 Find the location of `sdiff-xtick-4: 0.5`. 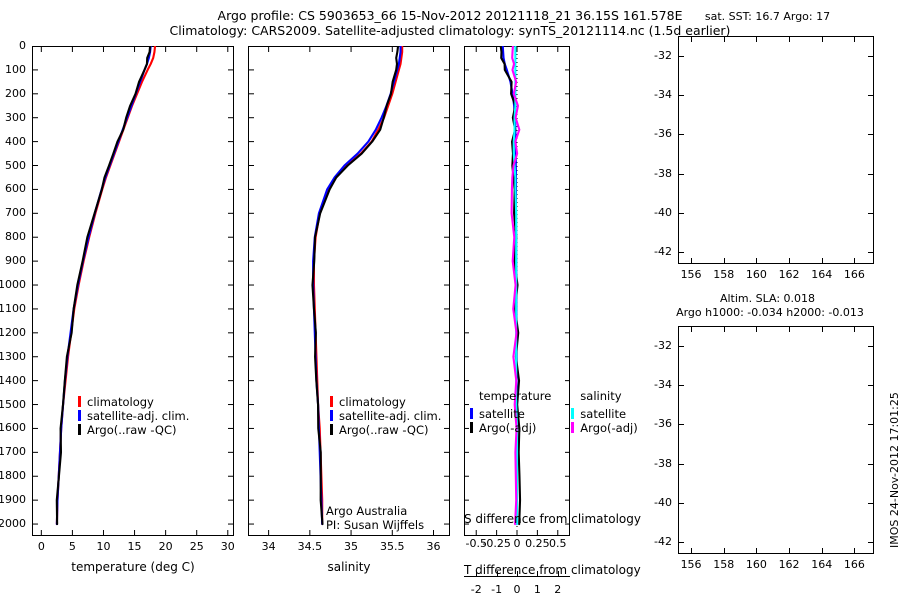

sdiff-xtick-4: 0.5 is located at coordinates (558, 543).